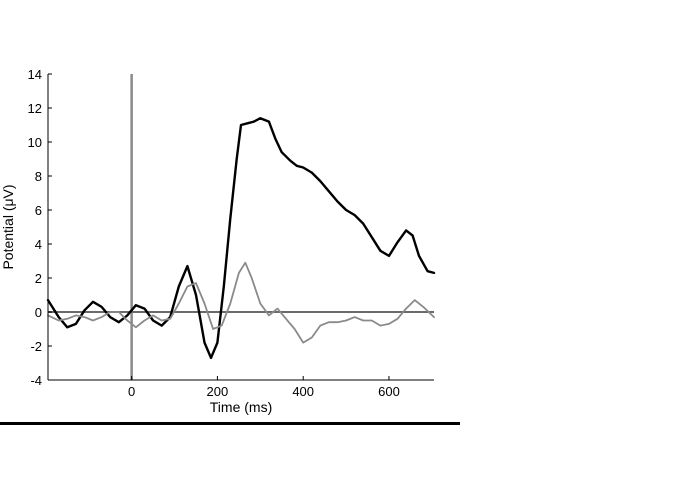 Image resolution: width=680 pixels, height=500 pixels. What do you see at coordinates (38, 312) in the screenshot?
I see `y-tick-label: 0` at bounding box center [38, 312].